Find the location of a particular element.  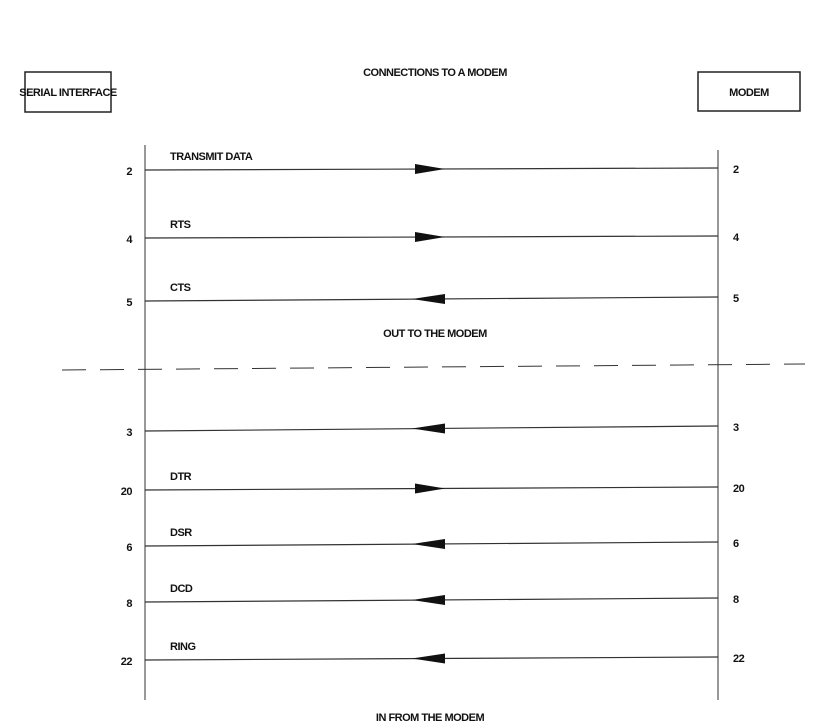

modem-box is located at coordinates (749, 91).